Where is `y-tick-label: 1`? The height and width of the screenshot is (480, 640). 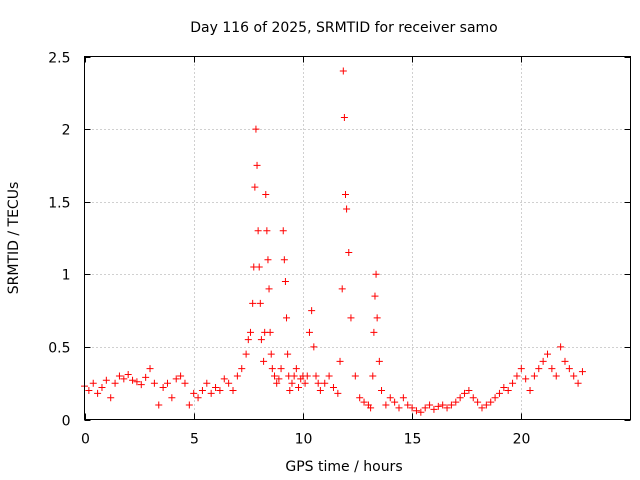 y-tick-label: 1 is located at coordinates (66, 276).